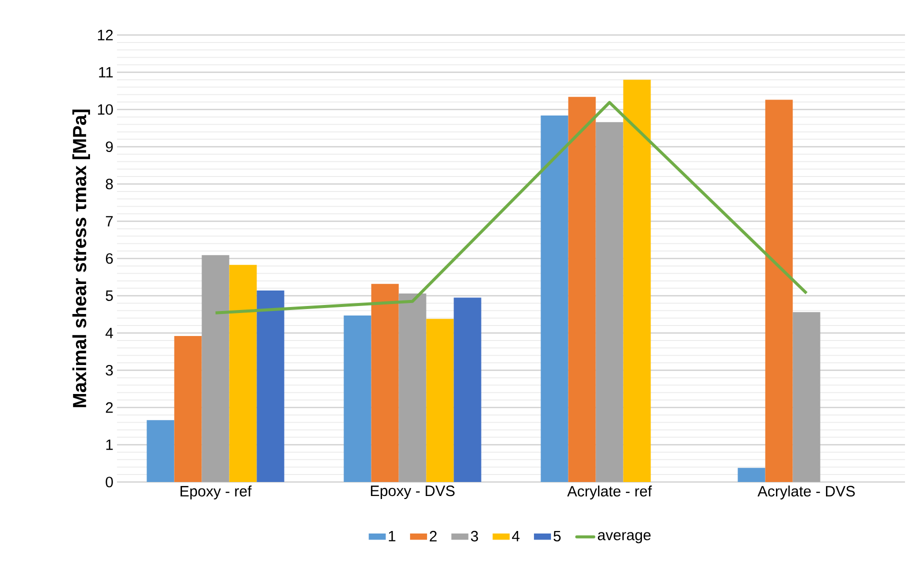 The height and width of the screenshot is (577, 913). What do you see at coordinates (516, 536) in the screenshot?
I see `legend-label: 4` at bounding box center [516, 536].